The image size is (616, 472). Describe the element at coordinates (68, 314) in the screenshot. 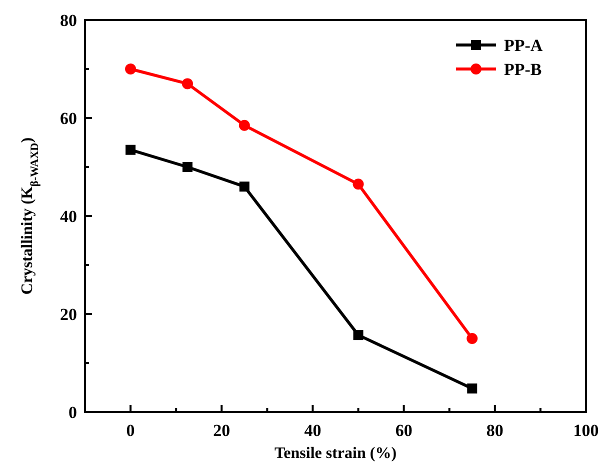

I see `y-tick-label: 20` at that location.